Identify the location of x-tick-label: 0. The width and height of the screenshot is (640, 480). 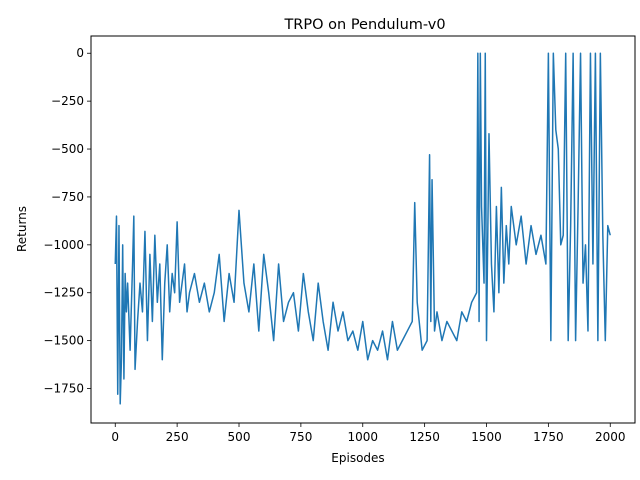
(115, 437).